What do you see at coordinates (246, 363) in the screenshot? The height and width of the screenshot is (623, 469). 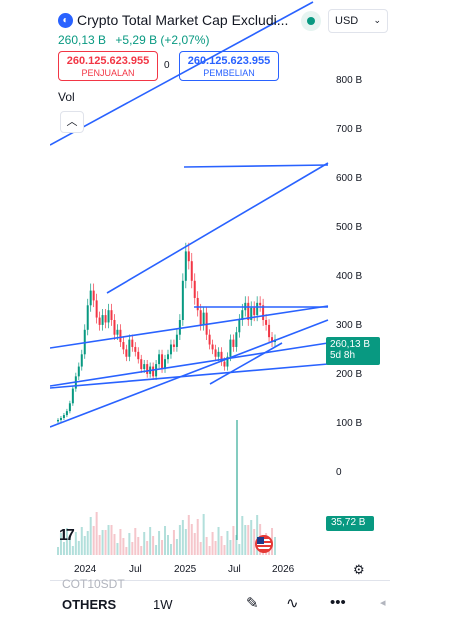 I see `trendline-wedge` at bounding box center [246, 363].